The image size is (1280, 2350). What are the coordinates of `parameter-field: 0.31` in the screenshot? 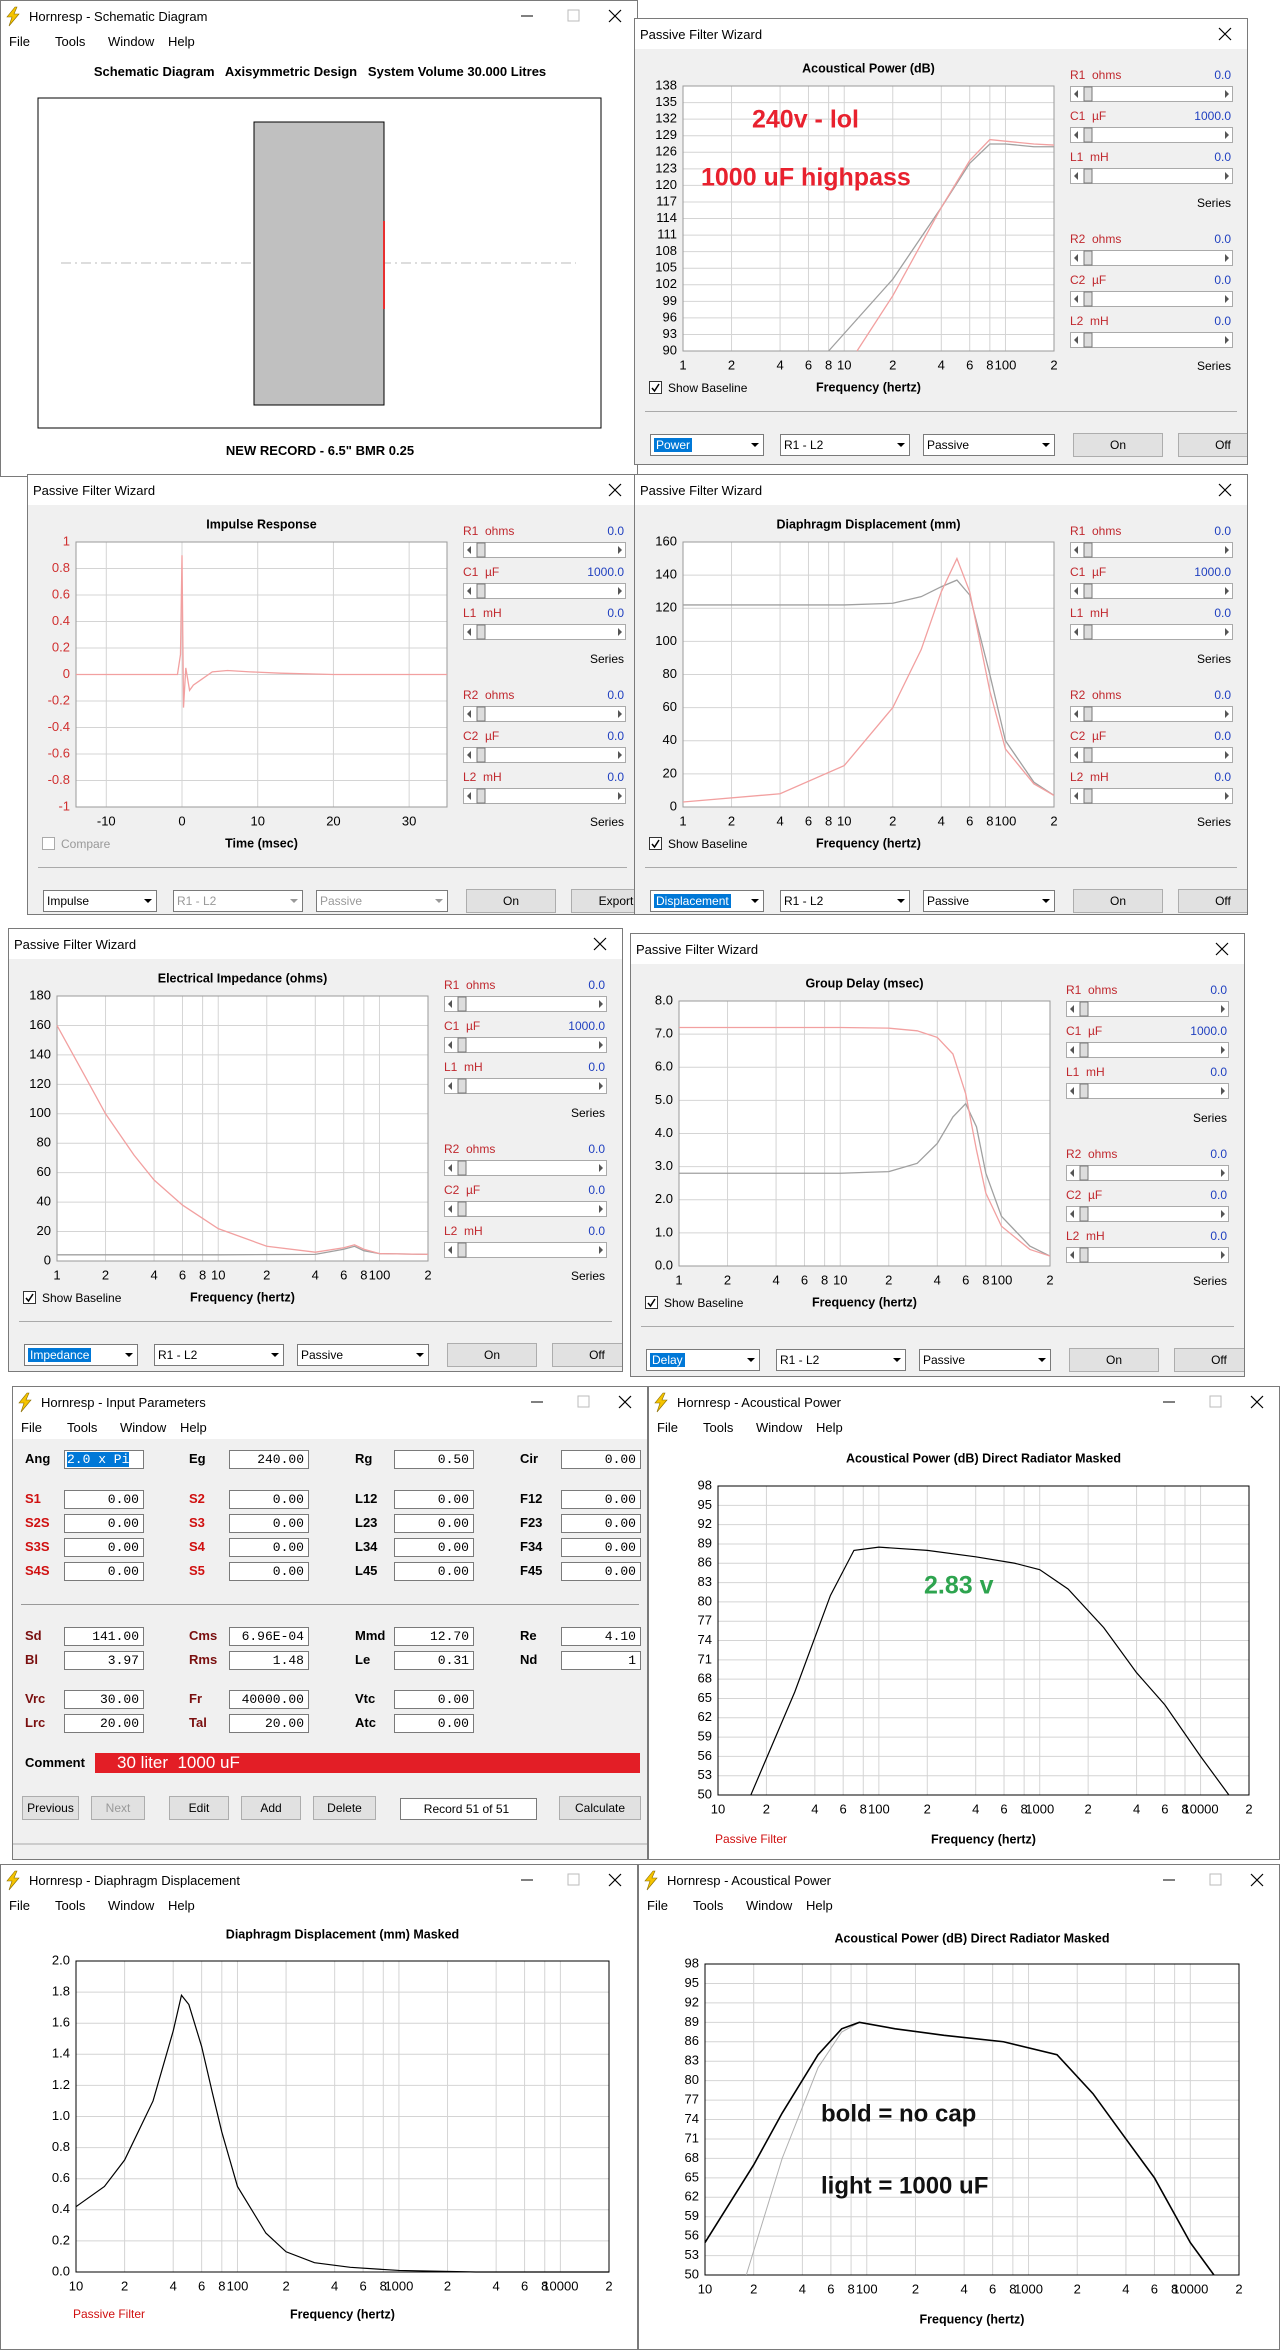 It's located at (434, 1660).